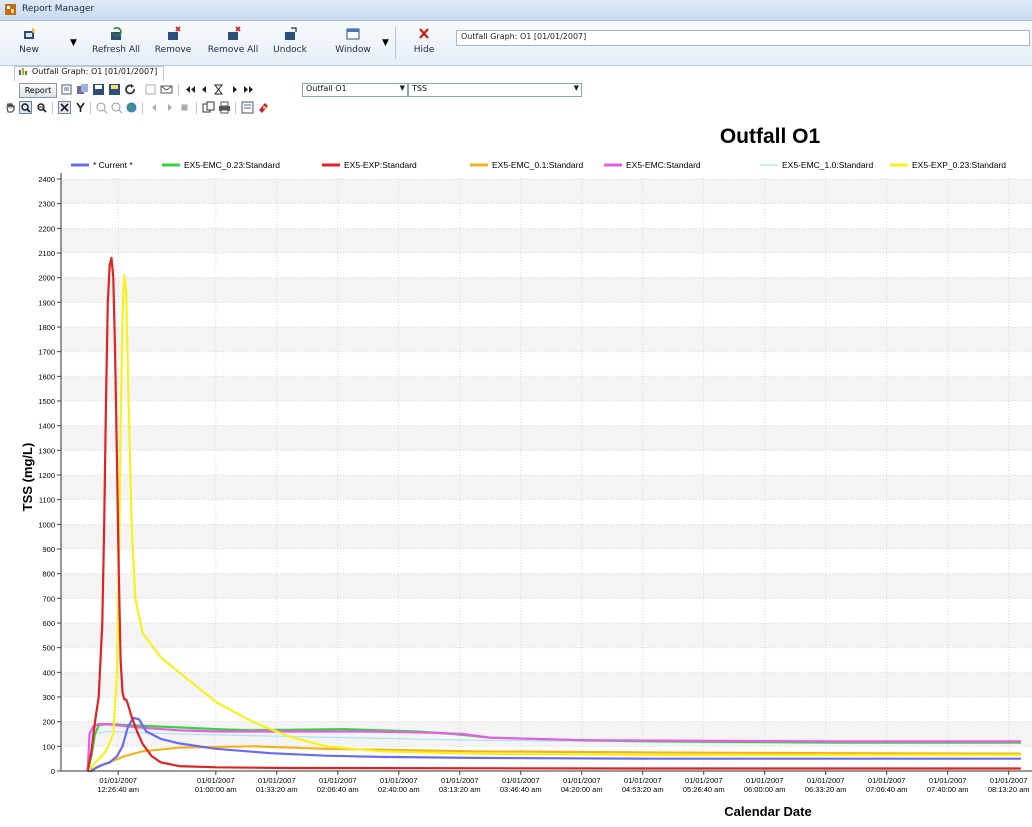 This screenshot has height=827, width=1032. I want to click on undock-button: Undock, so click(290, 43).